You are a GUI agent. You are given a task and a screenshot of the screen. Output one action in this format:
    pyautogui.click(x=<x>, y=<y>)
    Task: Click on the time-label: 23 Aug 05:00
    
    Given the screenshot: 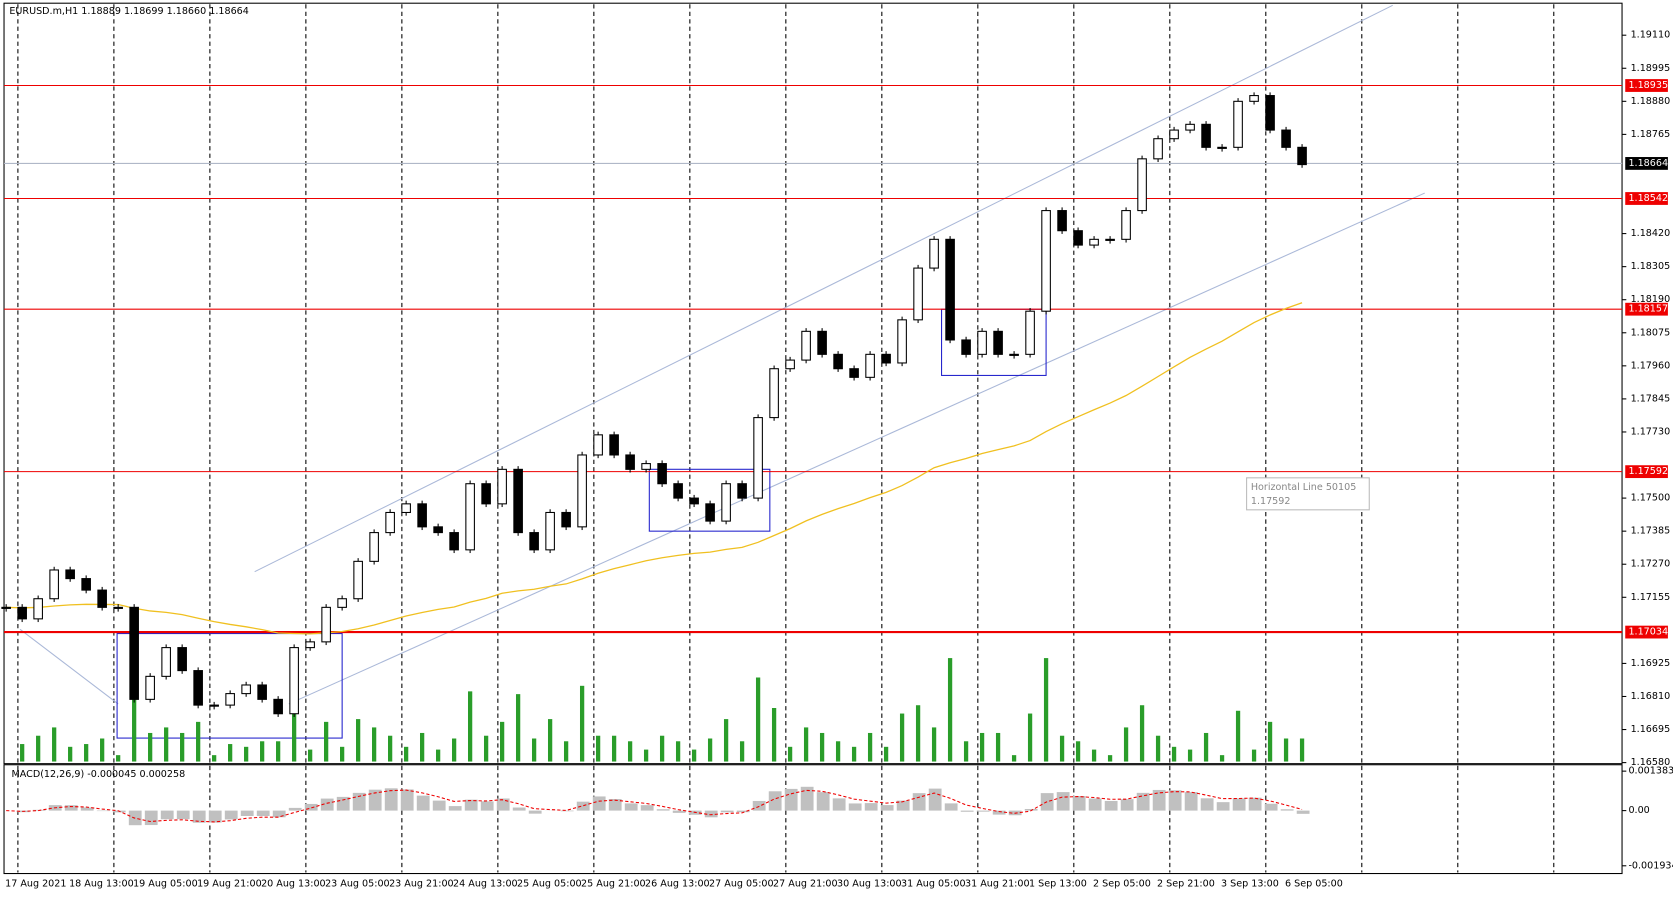 What is the action you would take?
    pyautogui.click(x=357, y=884)
    